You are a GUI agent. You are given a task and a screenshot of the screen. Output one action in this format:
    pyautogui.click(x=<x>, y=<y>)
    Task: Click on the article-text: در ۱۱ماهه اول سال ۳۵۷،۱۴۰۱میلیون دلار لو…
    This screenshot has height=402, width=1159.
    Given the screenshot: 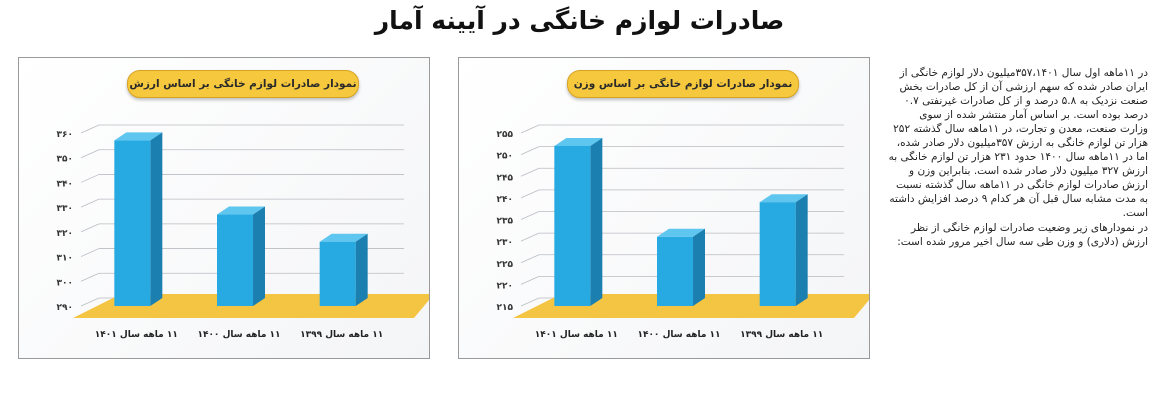 What is the action you would take?
    pyautogui.click(x=1018, y=158)
    